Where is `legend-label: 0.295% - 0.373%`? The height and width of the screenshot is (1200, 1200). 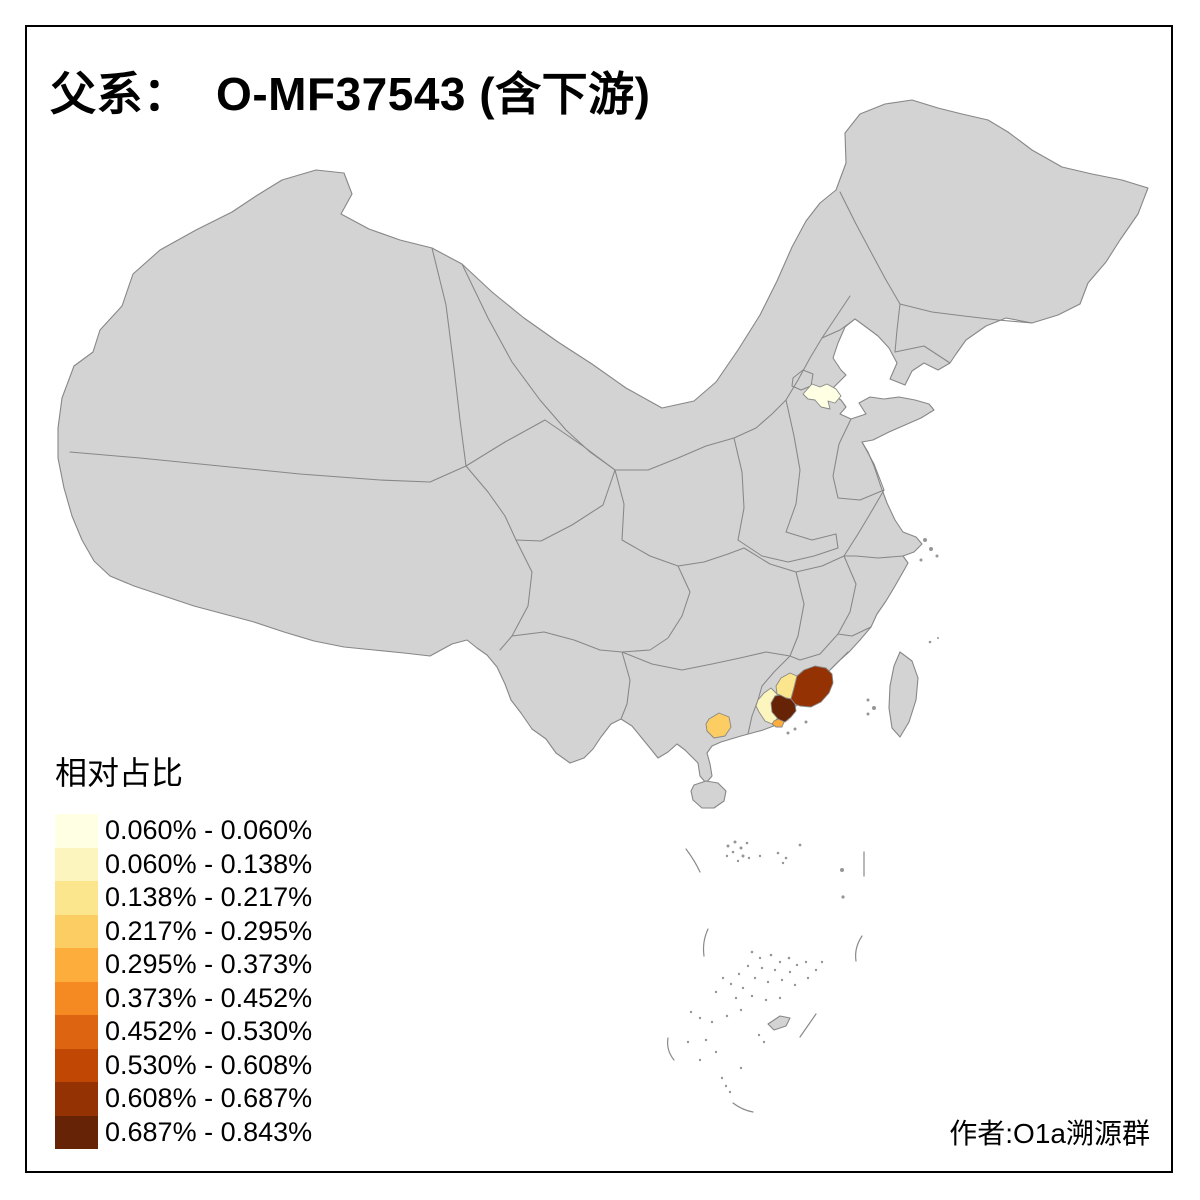
legend-label: 0.295% - 0.373% is located at coordinates (209, 964).